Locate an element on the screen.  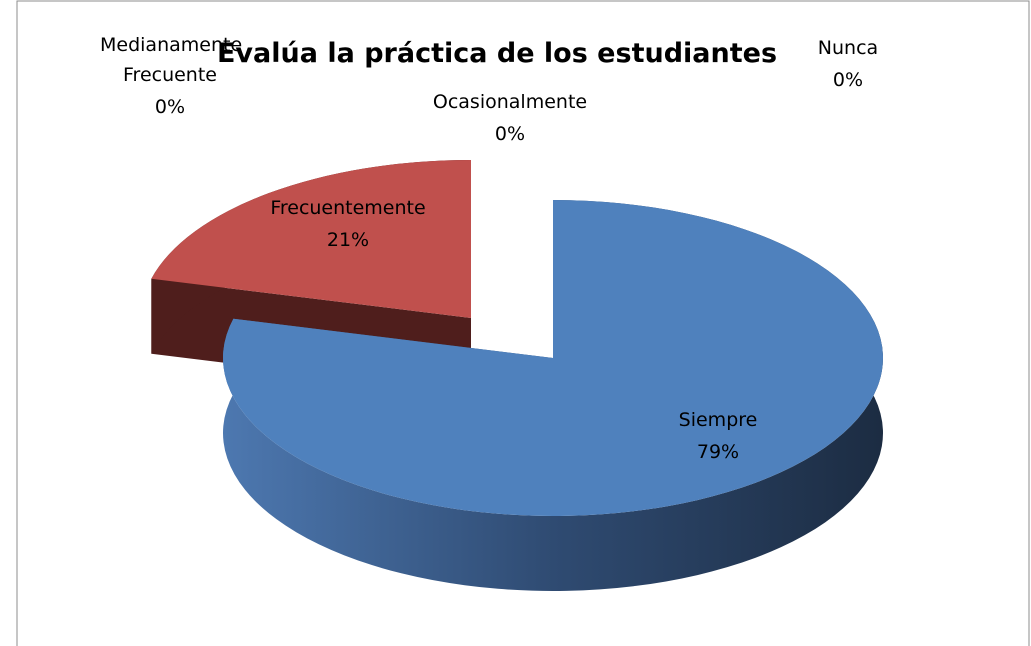
data-label-value: 21% is located at coordinates (348, 240).